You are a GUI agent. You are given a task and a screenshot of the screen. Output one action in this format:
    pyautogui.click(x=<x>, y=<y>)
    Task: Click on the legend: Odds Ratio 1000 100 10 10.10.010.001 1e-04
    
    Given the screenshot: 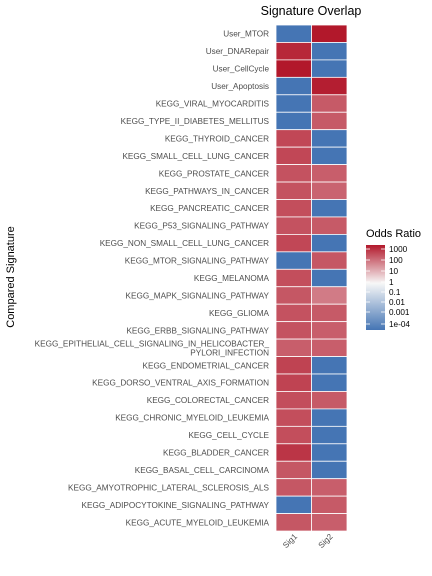 What is the action you would take?
    pyautogui.click(x=393, y=279)
    